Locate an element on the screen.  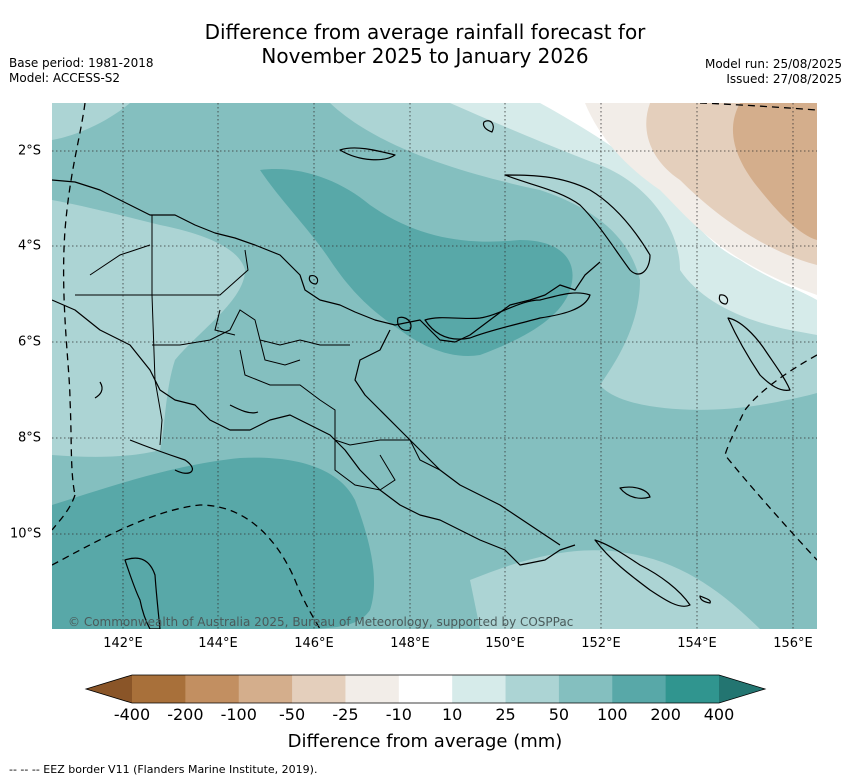
lon-label-142e: 142°E is located at coordinates (123, 643).